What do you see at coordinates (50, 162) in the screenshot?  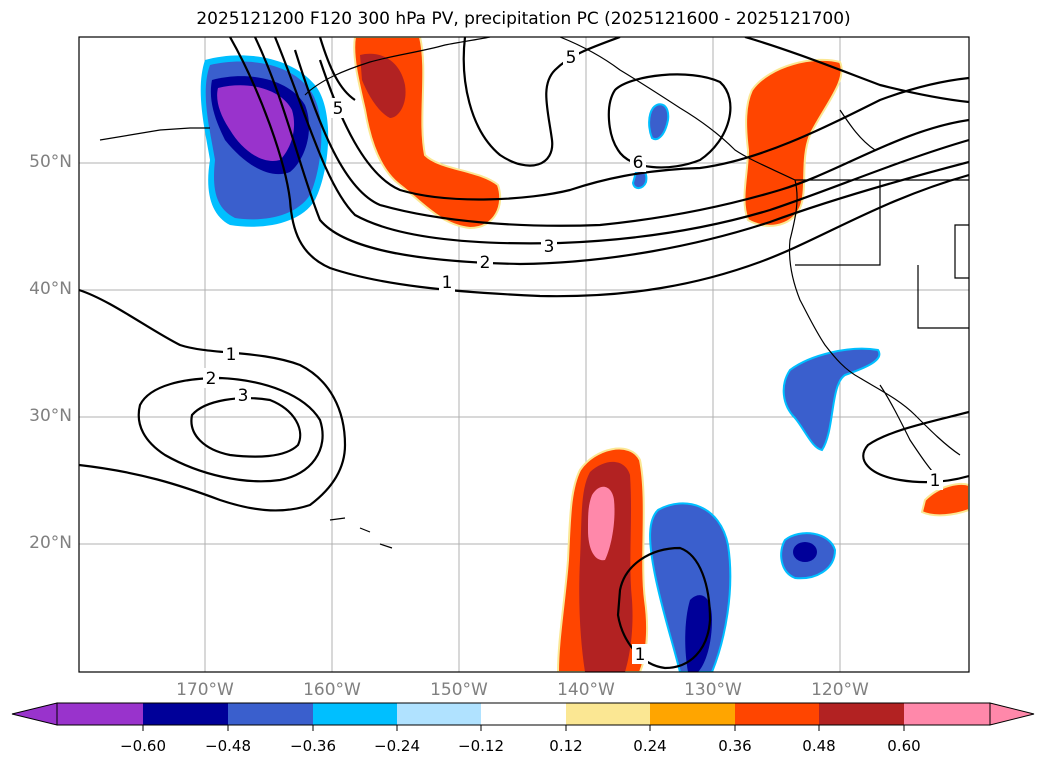 I see `lat-label: 50°N` at bounding box center [50, 162].